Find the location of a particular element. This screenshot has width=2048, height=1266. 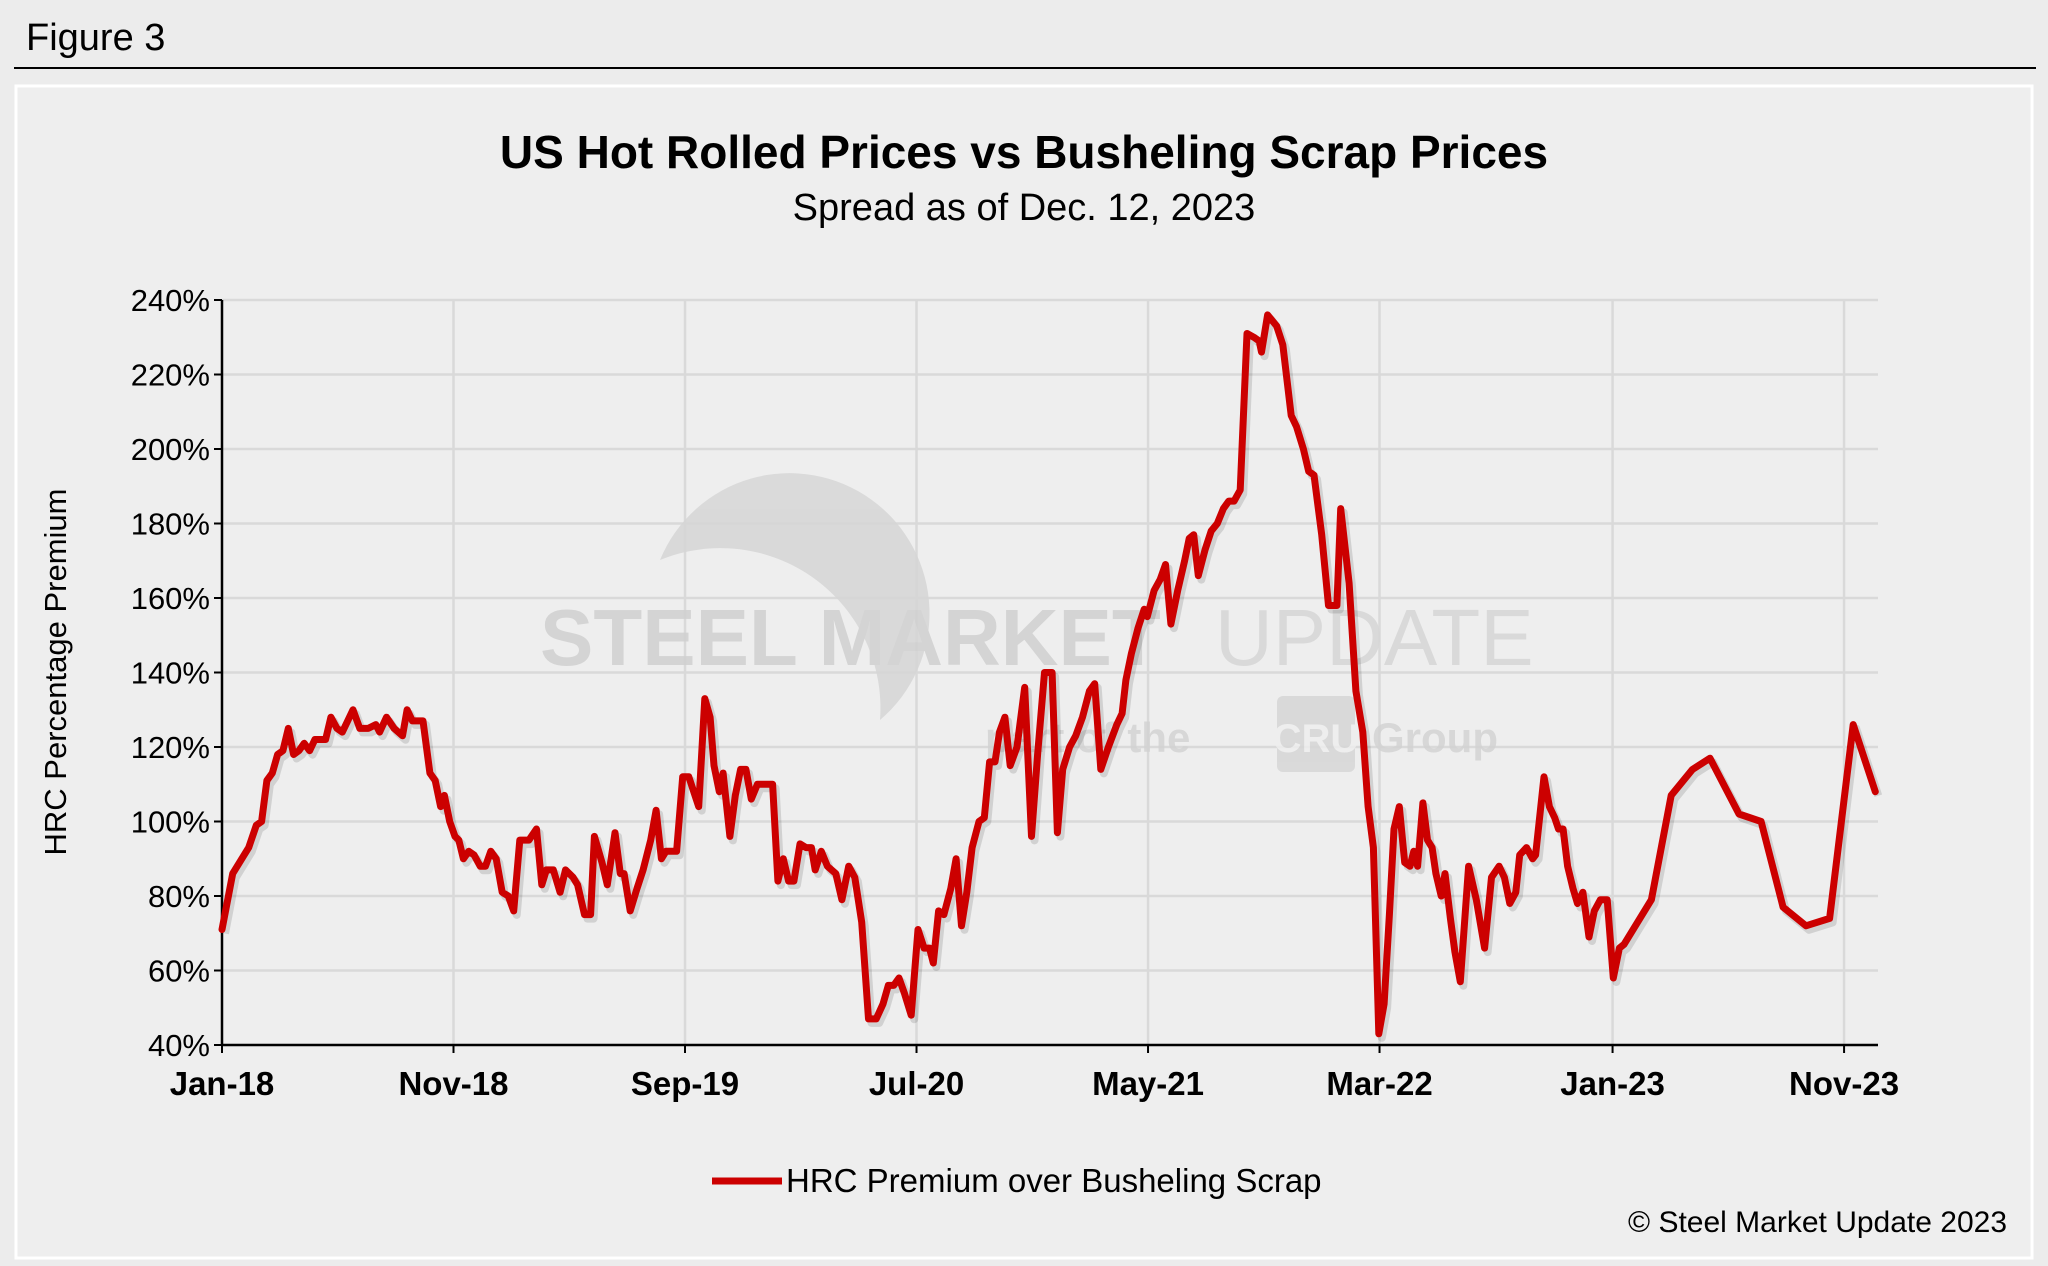

figure-label: Figure 3 is located at coordinates (95, 38).